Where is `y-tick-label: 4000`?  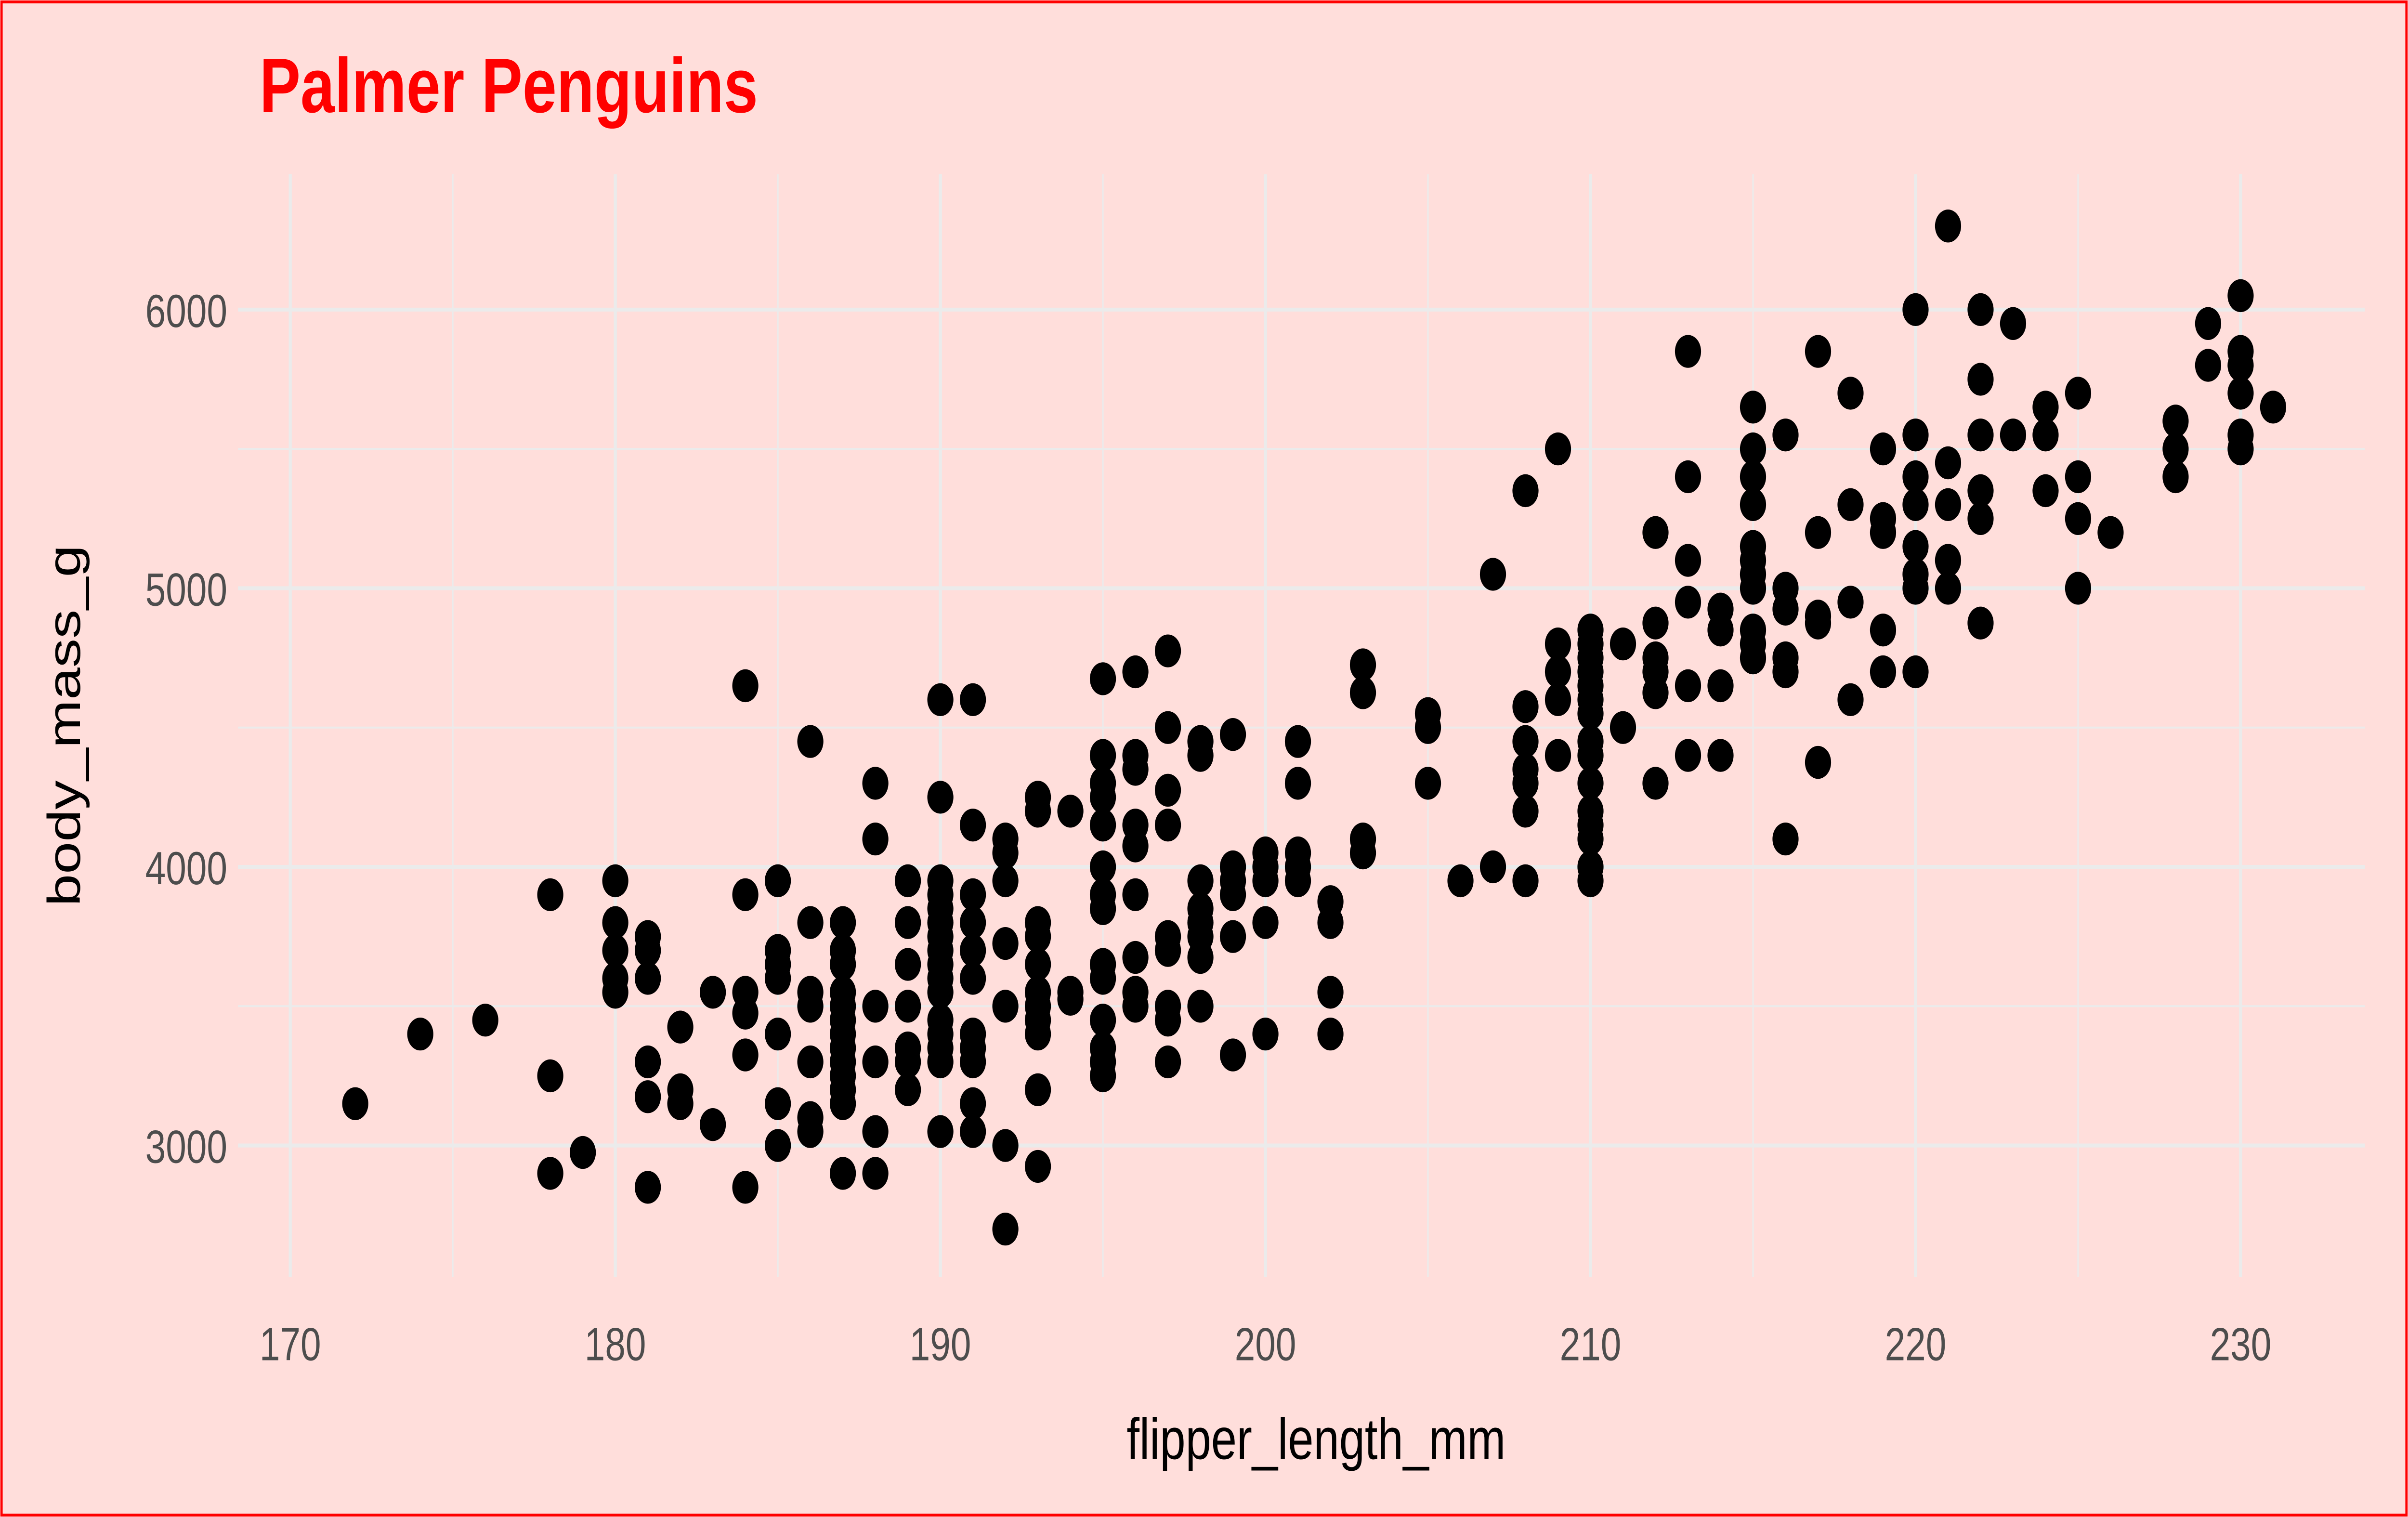
y-tick-label: 4000 is located at coordinates (186, 868).